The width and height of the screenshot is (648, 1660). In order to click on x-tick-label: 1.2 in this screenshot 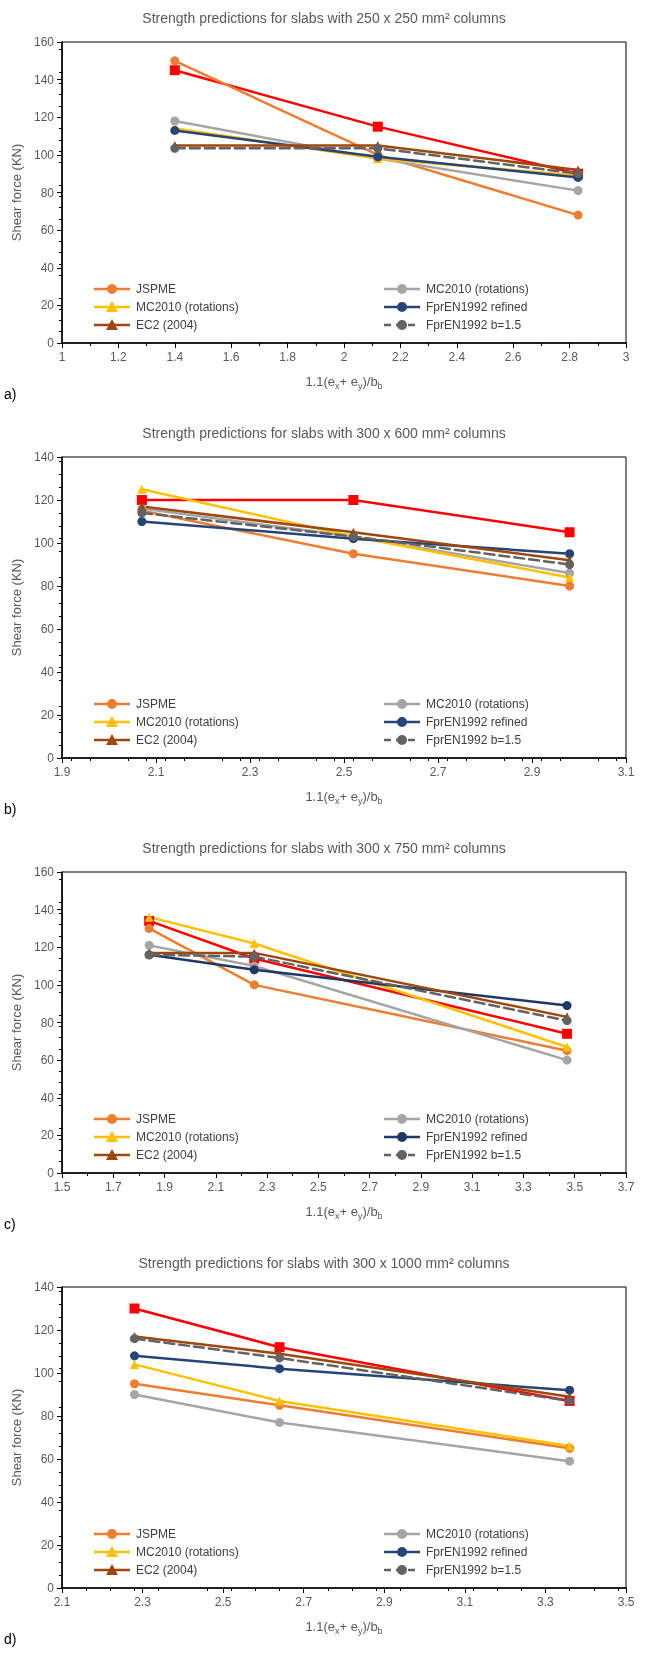, I will do `click(119, 357)`.